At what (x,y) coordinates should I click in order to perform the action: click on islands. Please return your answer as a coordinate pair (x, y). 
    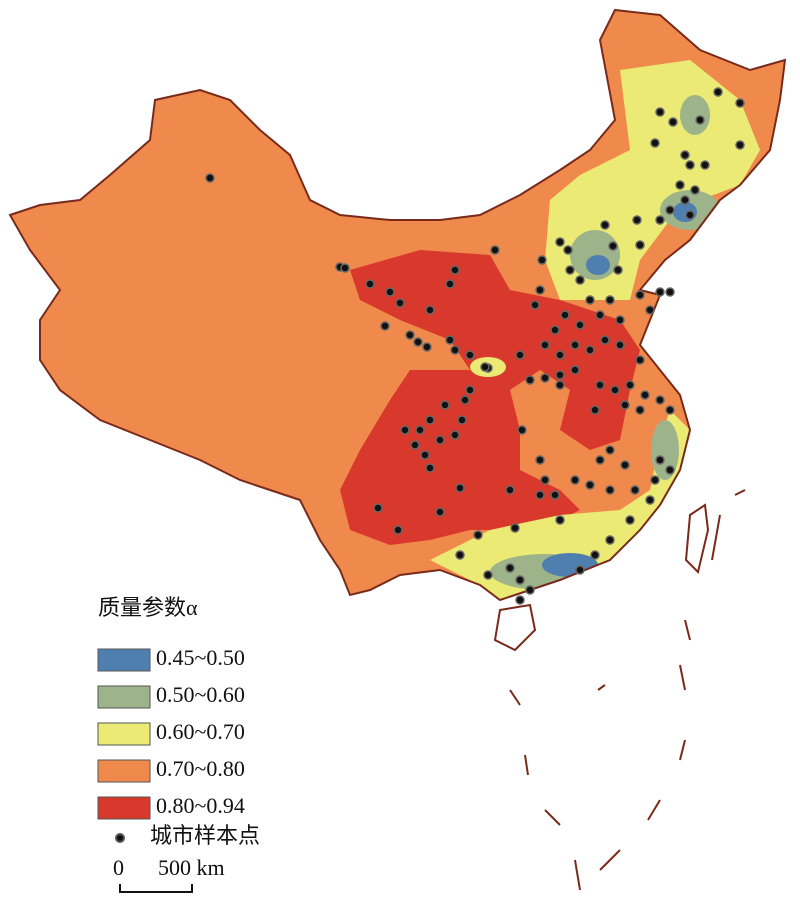
    Looking at the image, I should click on (627, 690).